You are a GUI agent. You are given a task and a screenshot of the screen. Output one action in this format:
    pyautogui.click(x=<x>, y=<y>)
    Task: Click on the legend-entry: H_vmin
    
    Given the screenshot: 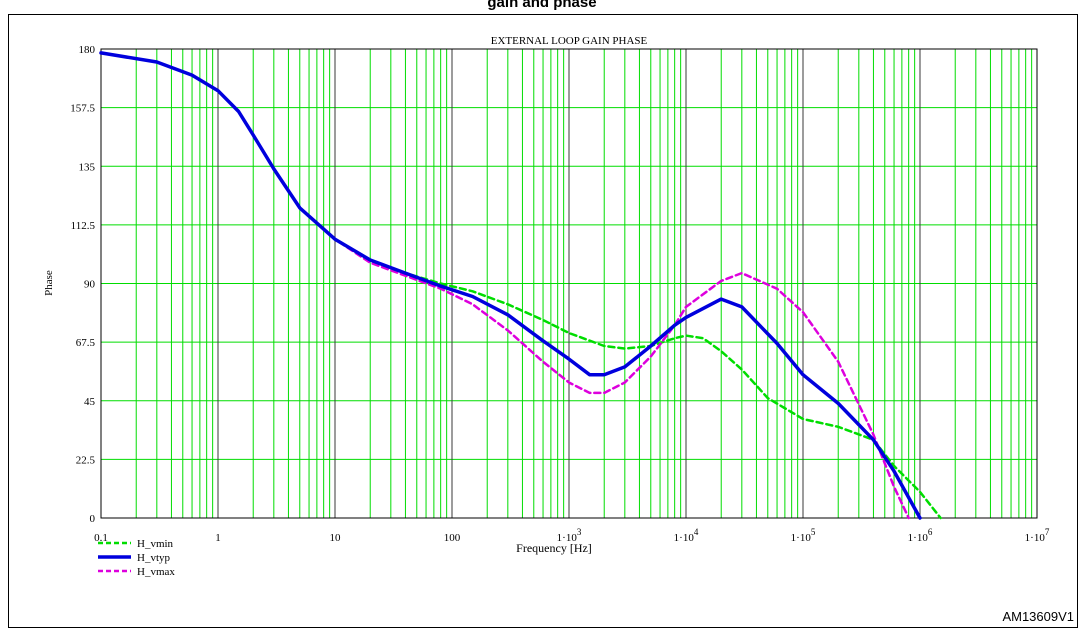 What is the action you would take?
    pyautogui.click(x=155, y=544)
    